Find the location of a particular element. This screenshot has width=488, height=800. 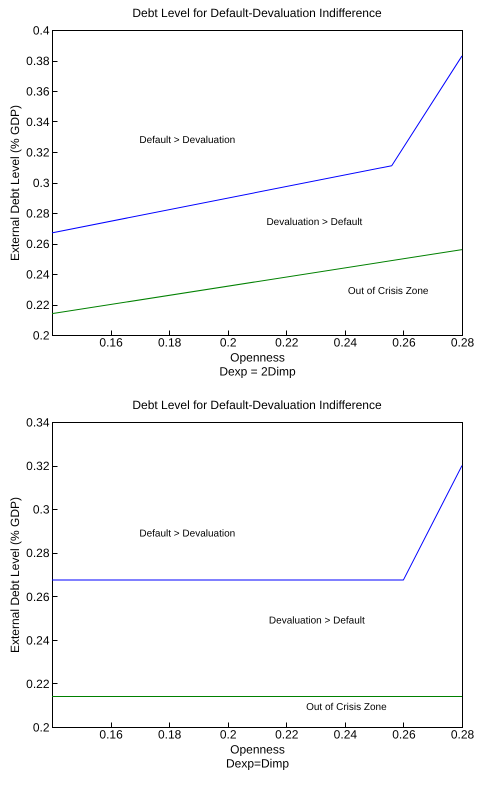

x-axis-title: Openness Dexp=Dimp is located at coordinates (258, 756).